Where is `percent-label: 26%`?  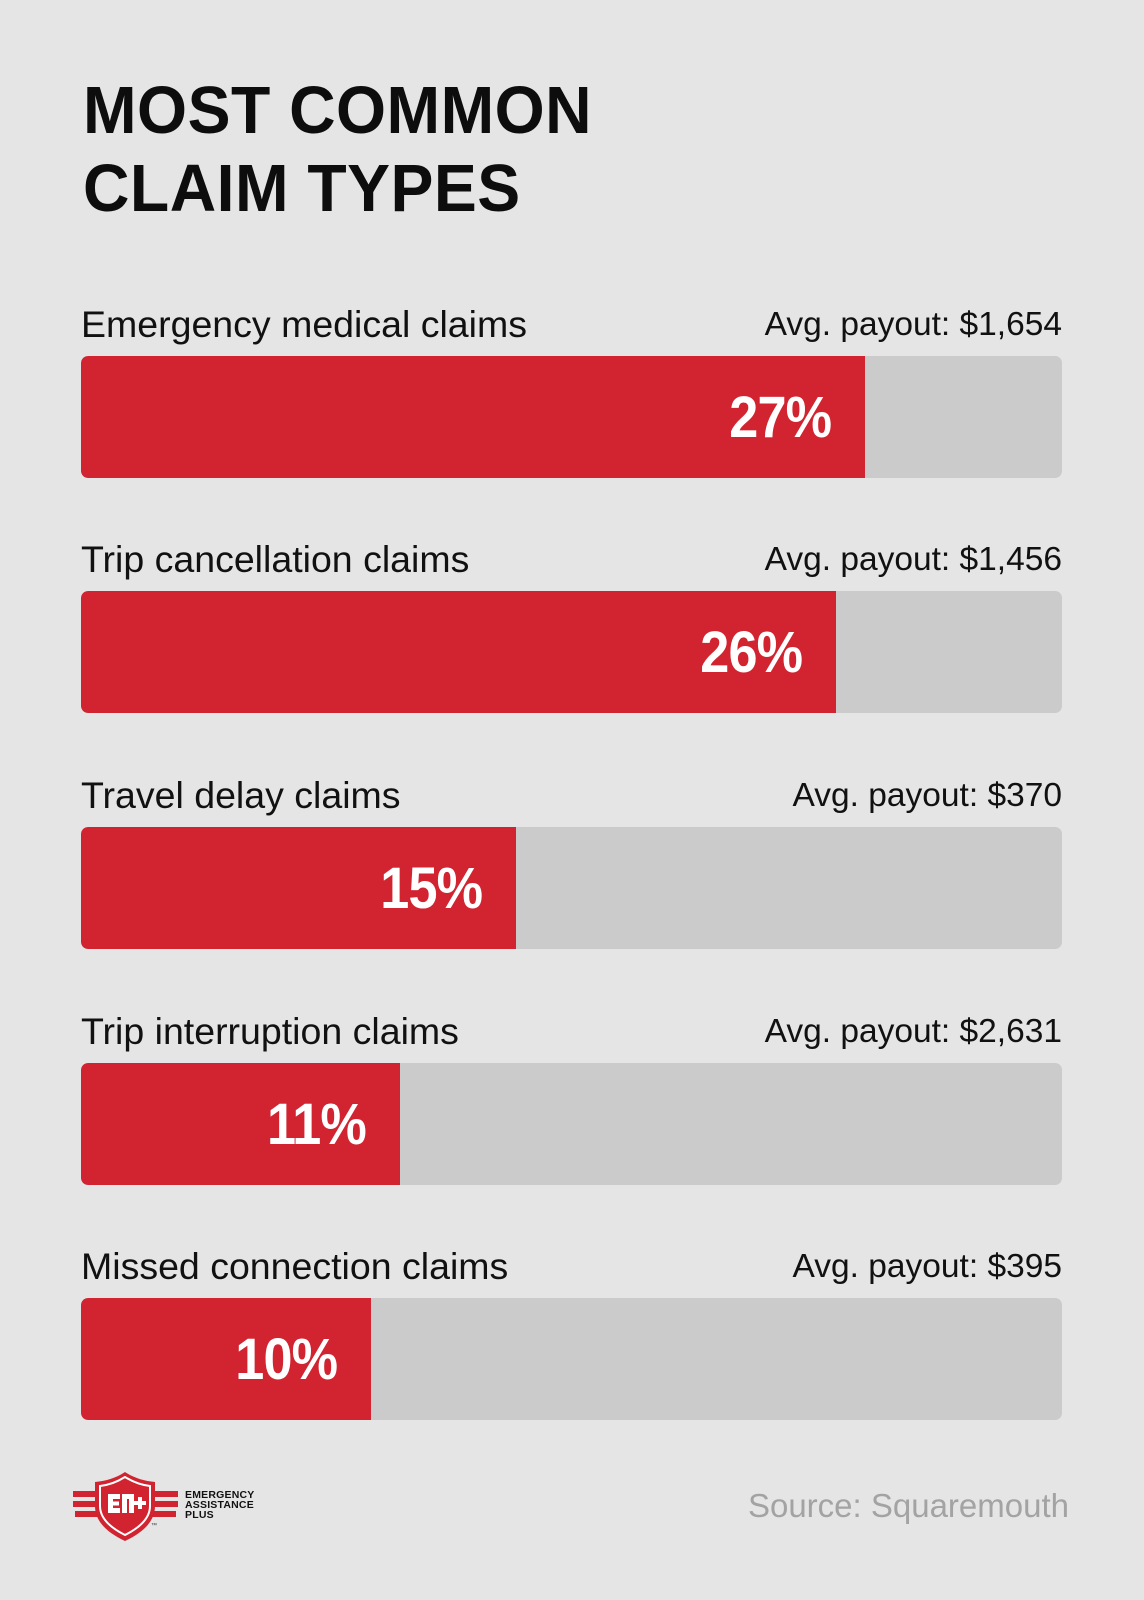 percent-label: 26% is located at coordinates (751, 652).